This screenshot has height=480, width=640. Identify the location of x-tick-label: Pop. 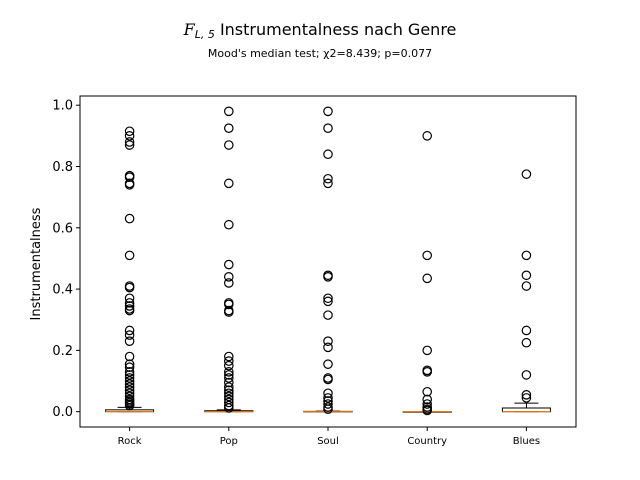
(229, 441).